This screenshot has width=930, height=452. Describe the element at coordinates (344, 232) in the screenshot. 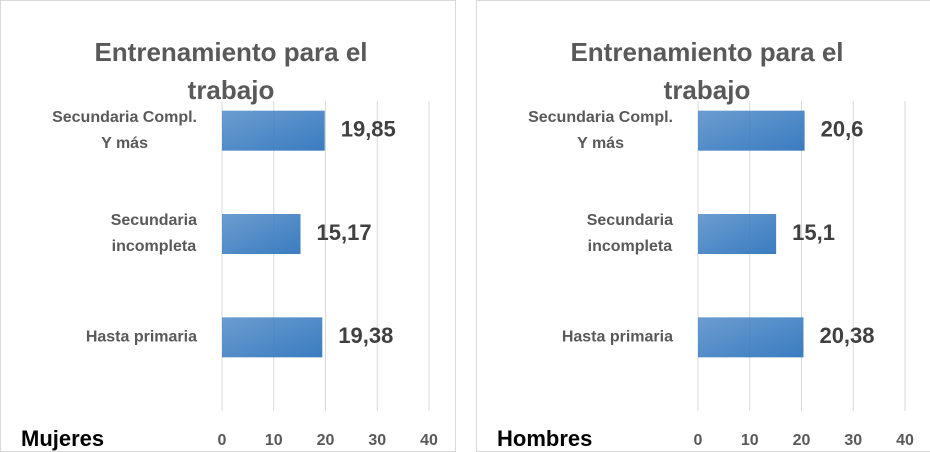

I see `value-label: 15,17` at that location.